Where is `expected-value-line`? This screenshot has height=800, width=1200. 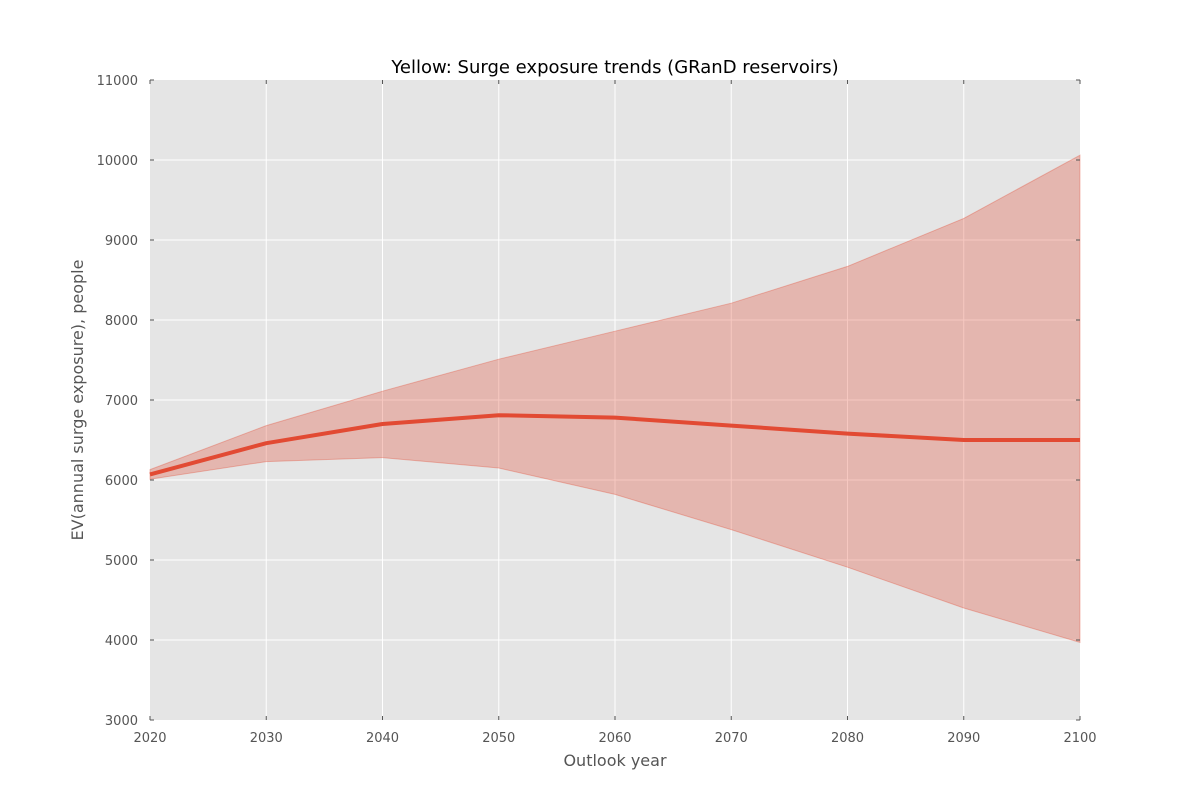
expected-value-line is located at coordinates (614, 445).